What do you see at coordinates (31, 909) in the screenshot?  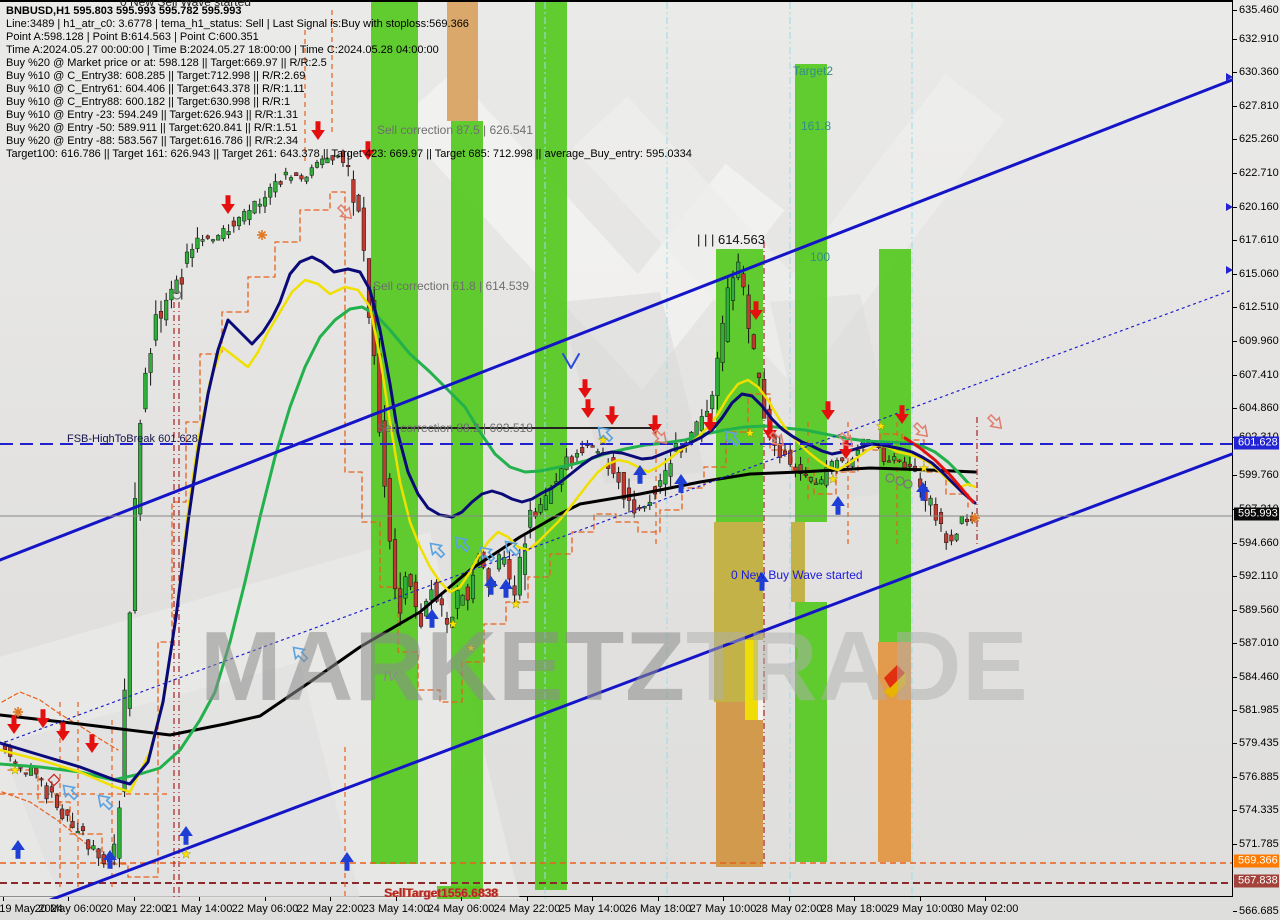 I see `time-tick-label: 19 May 2024` at bounding box center [31, 909].